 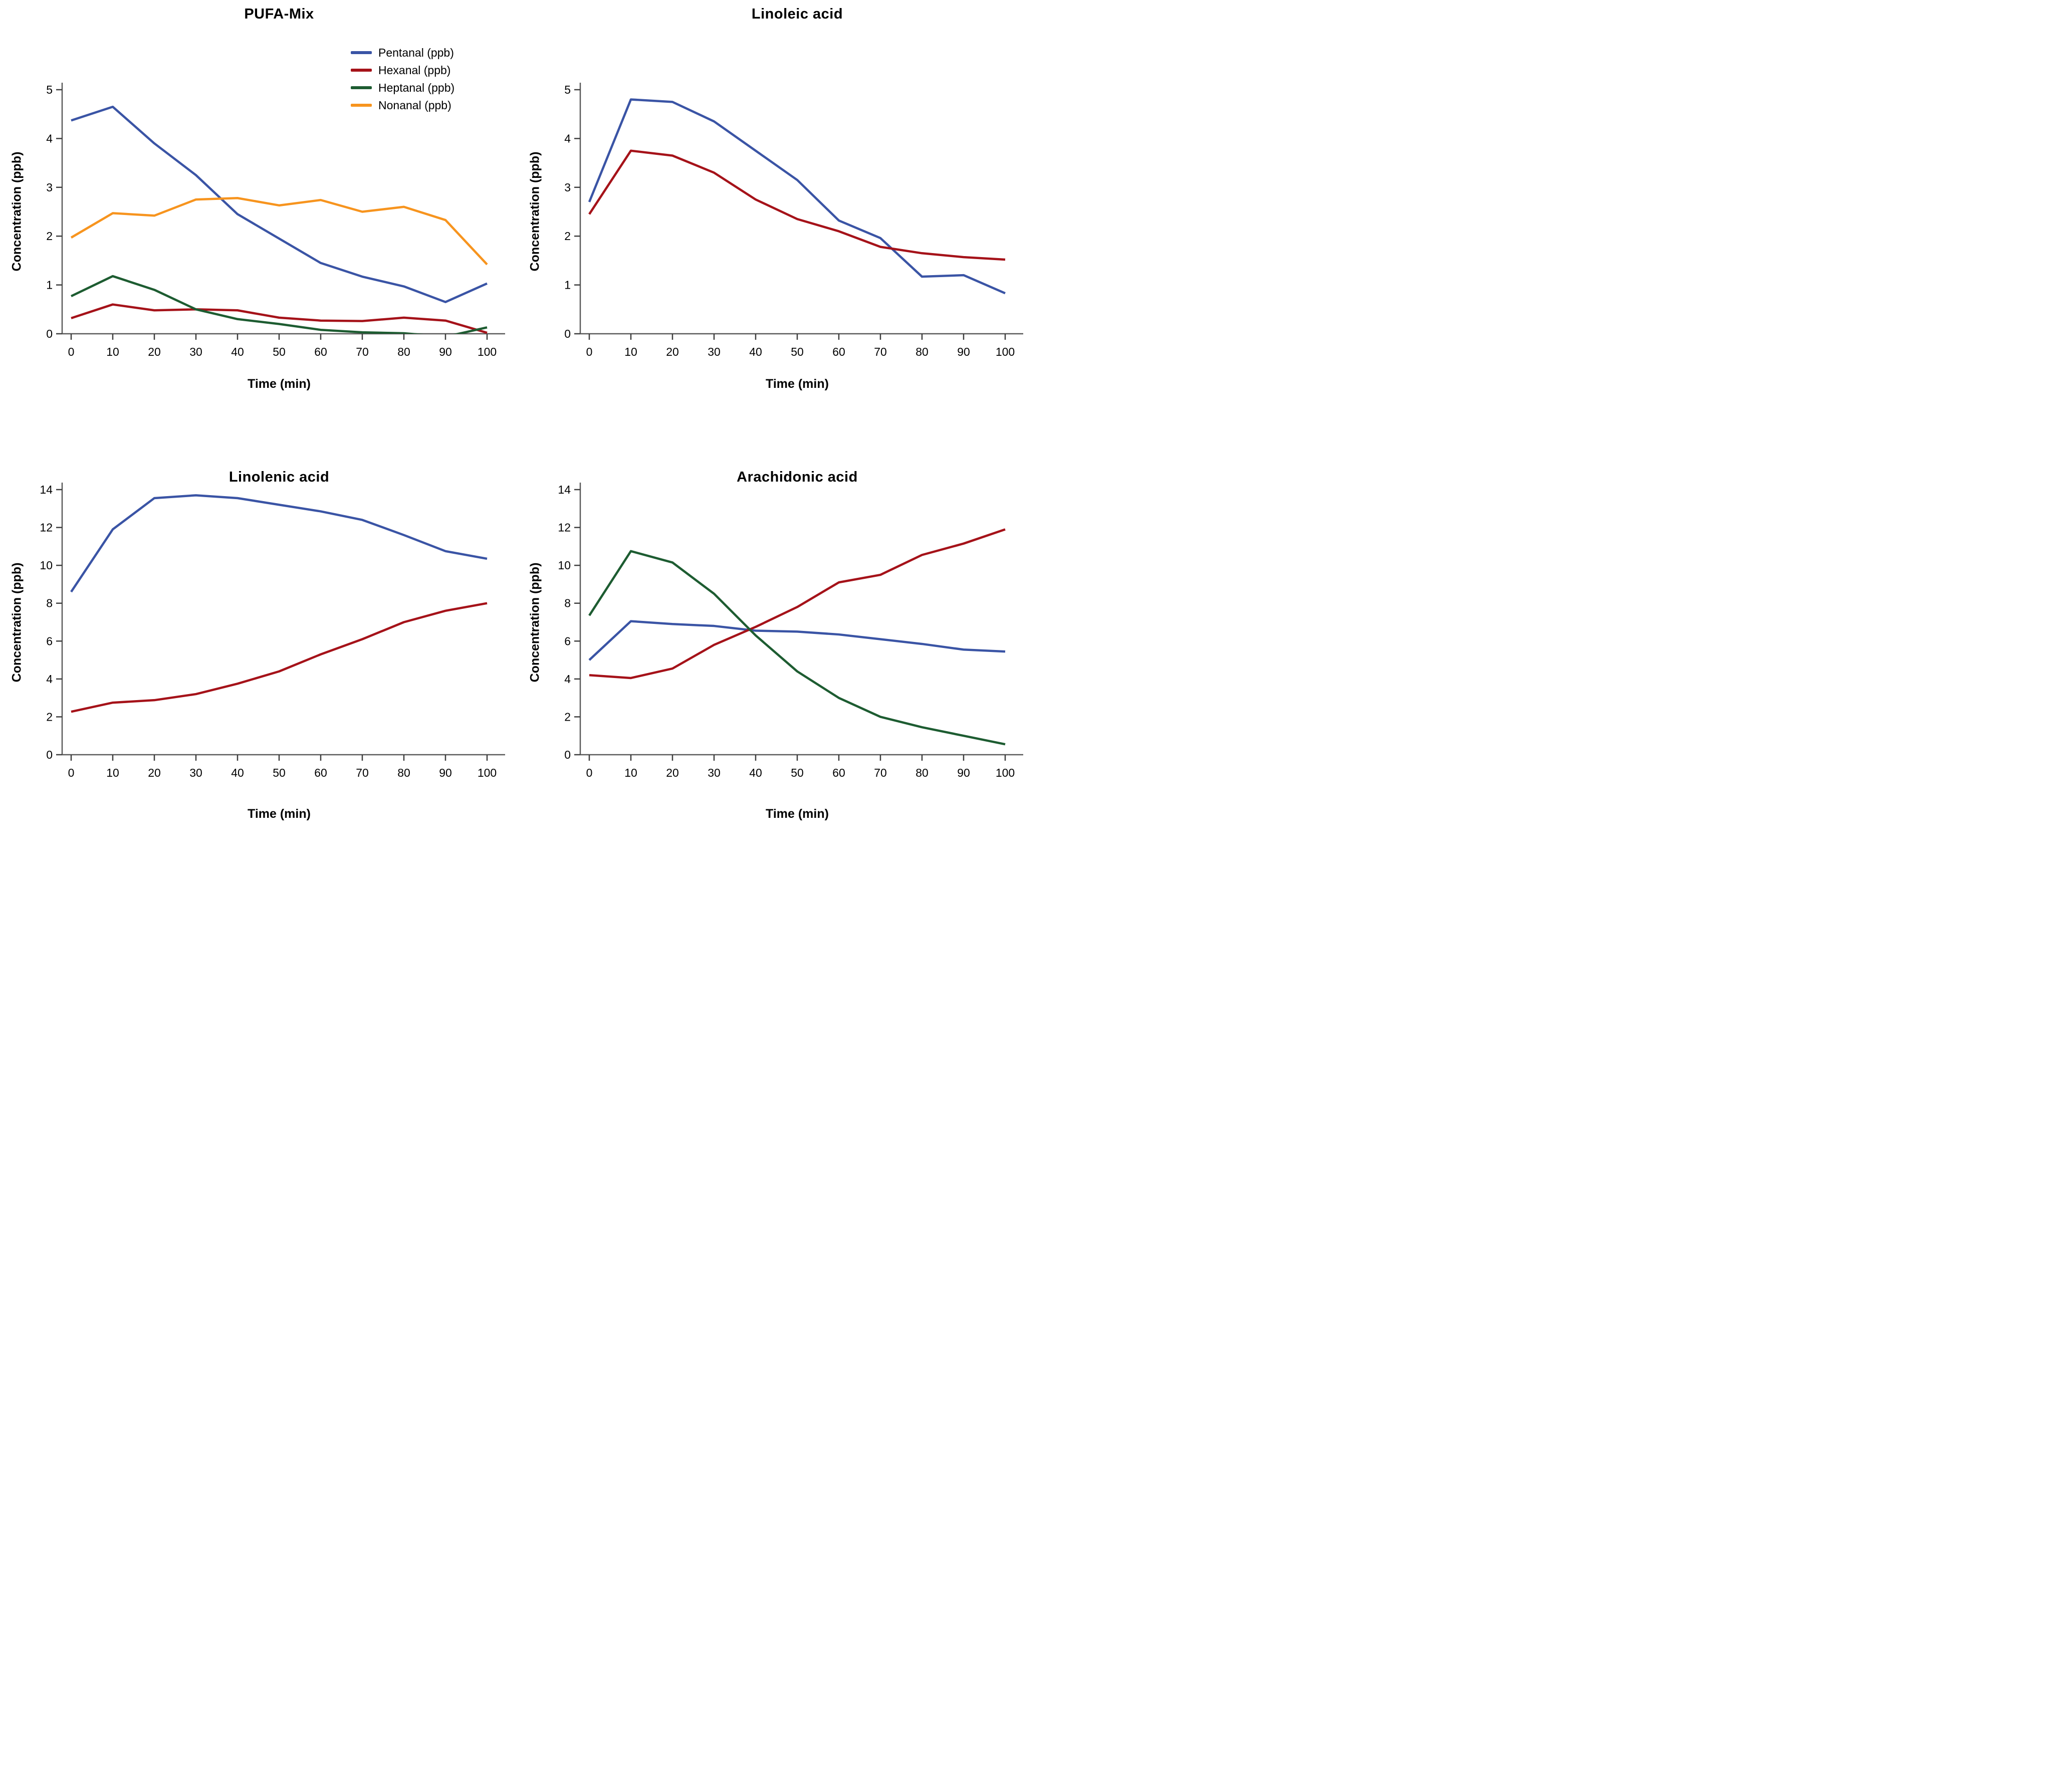 I want to click on line-plot-linolenic-acid: 0 2 4 6 8 10 12 14 0 10 20 30 40 50 60 70 80 90 100, so click(x=272, y=631).